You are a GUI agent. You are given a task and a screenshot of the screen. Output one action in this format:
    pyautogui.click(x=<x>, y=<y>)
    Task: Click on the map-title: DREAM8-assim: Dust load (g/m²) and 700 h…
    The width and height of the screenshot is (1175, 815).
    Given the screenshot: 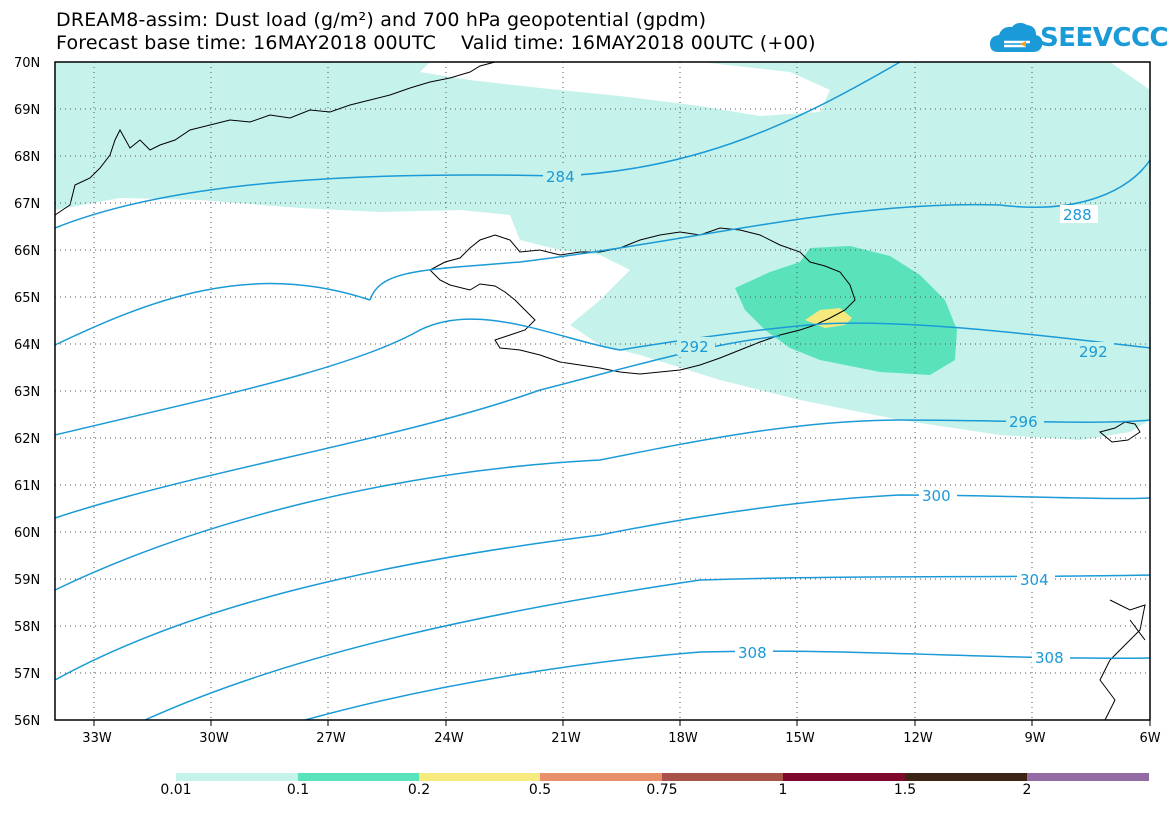 What is the action you would take?
    pyautogui.click(x=381, y=20)
    